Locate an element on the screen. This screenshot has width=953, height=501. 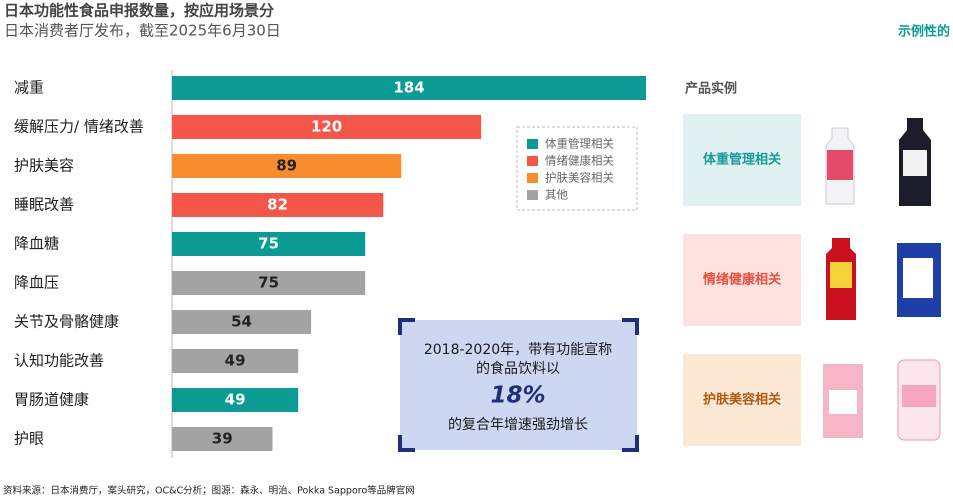
value-label: 120 is located at coordinates (326, 127).